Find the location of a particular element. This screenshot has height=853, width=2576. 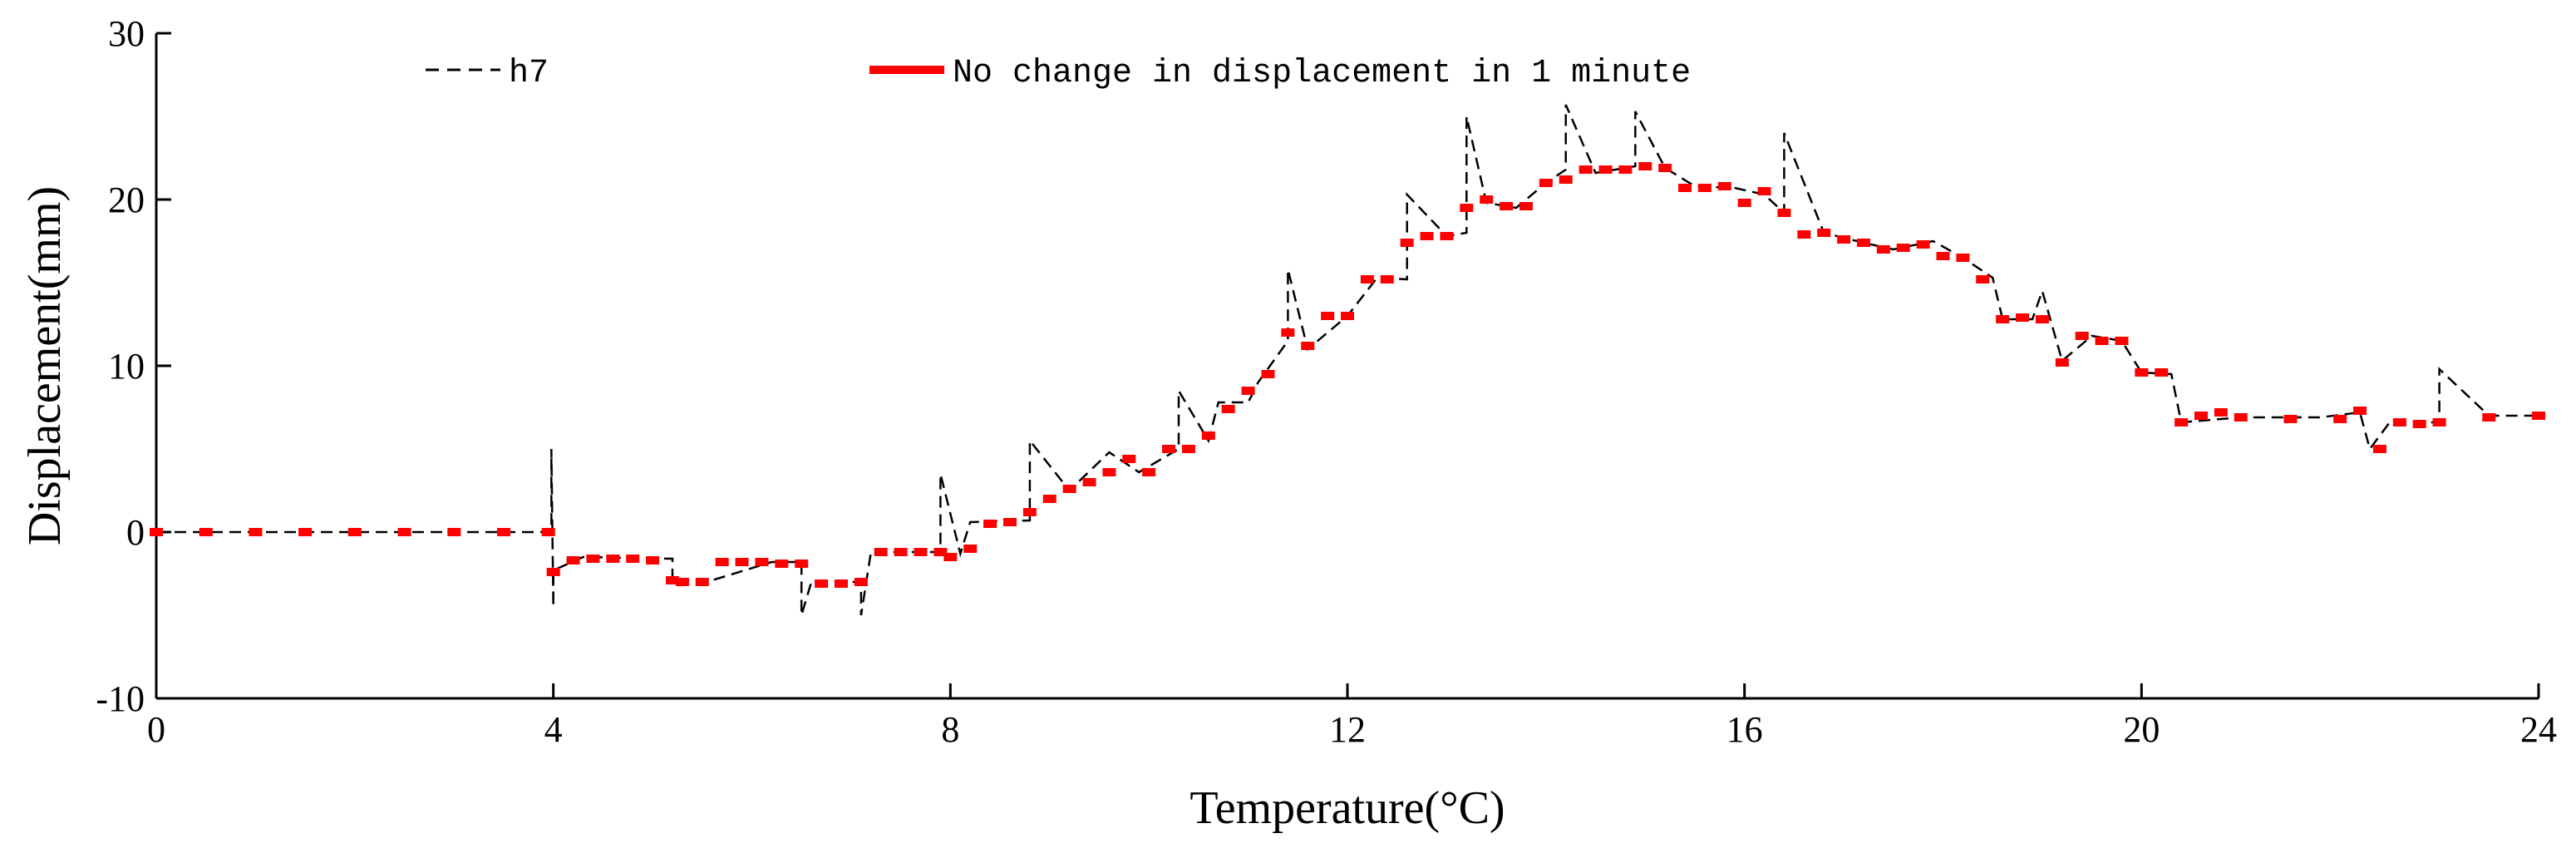

x-tick-label: 4 is located at coordinates (553, 729).